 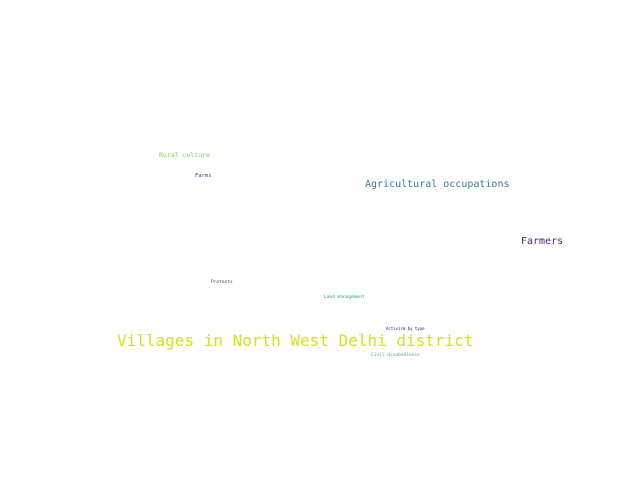 What do you see at coordinates (405, 328) in the screenshot?
I see `word-activism-by-type: Activism by type` at bounding box center [405, 328].